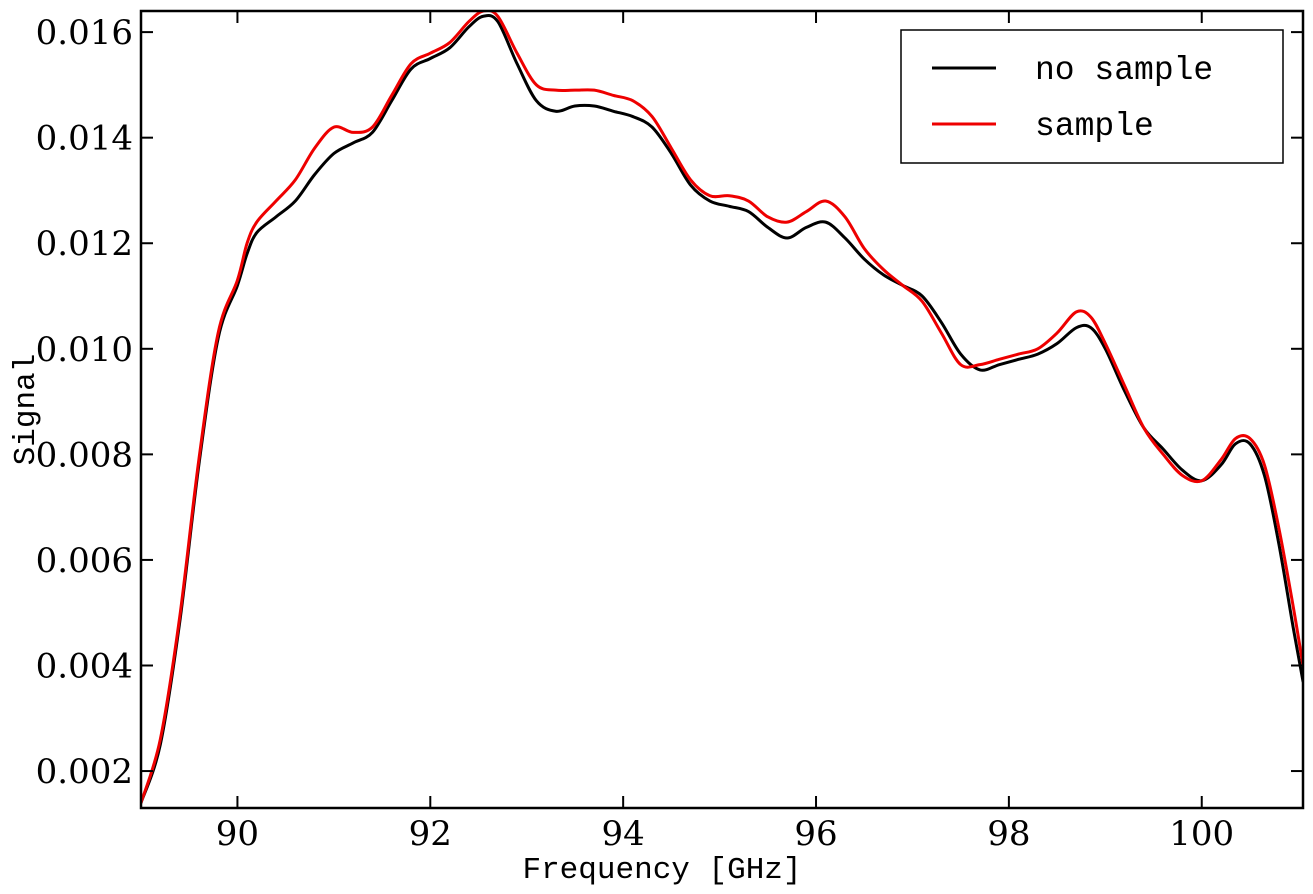  What do you see at coordinates (1094, 126) in the screenshot?
I see `legend-label-sample: sample` at bounding box center [1094, 126].